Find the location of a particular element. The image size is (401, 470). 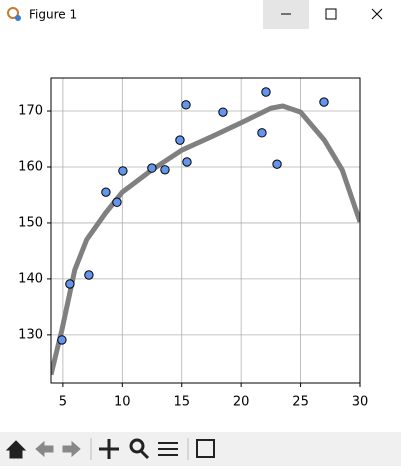

y-tick-label: 130 is located at coordinates (30, 334).